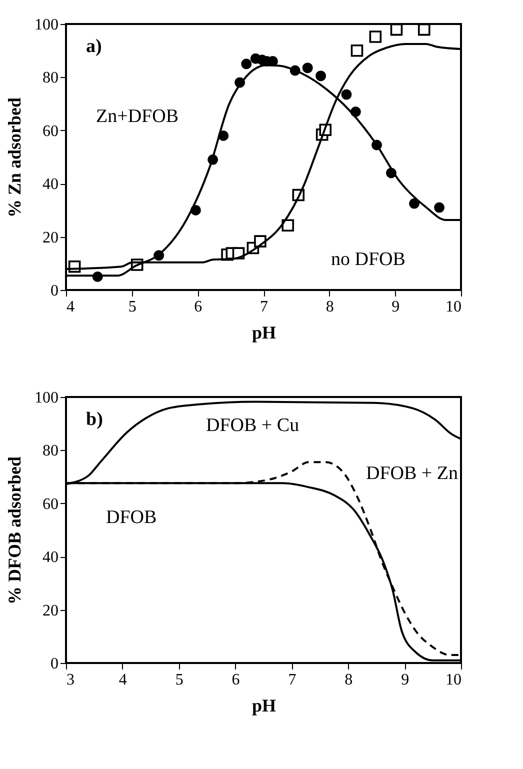 This screenshot has height=769, width=523. What do you see at coordinates (368, 259) in the screenshot?
I see `text: no DFOB` at bounding box center [368, 259].